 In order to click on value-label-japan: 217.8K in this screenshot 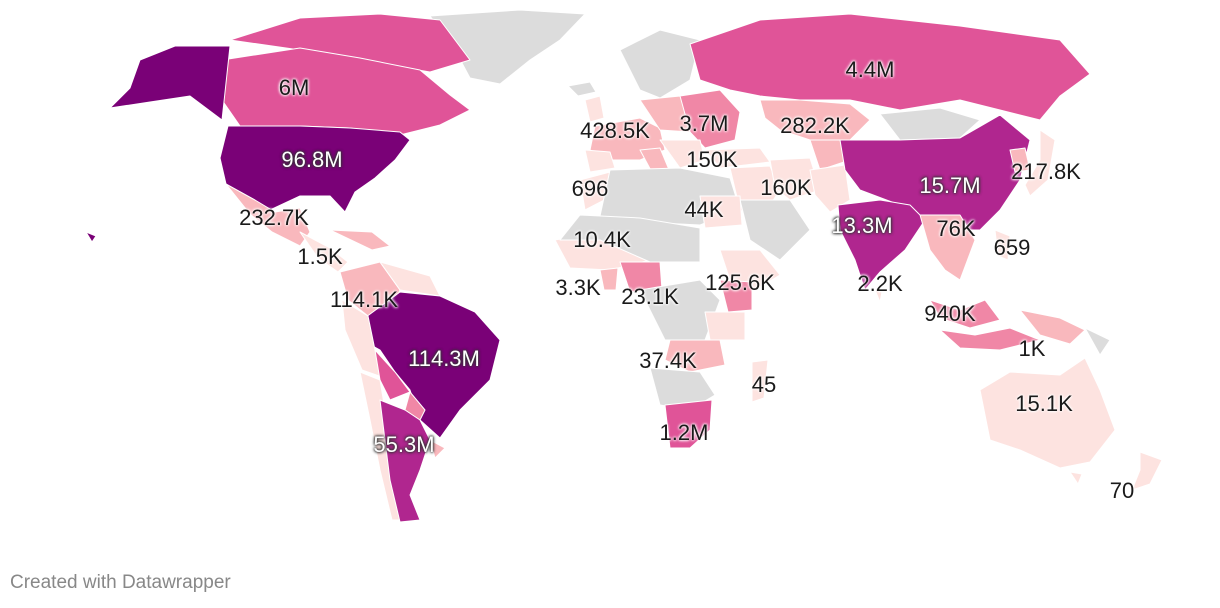, I will do `click(1046, 171)`.